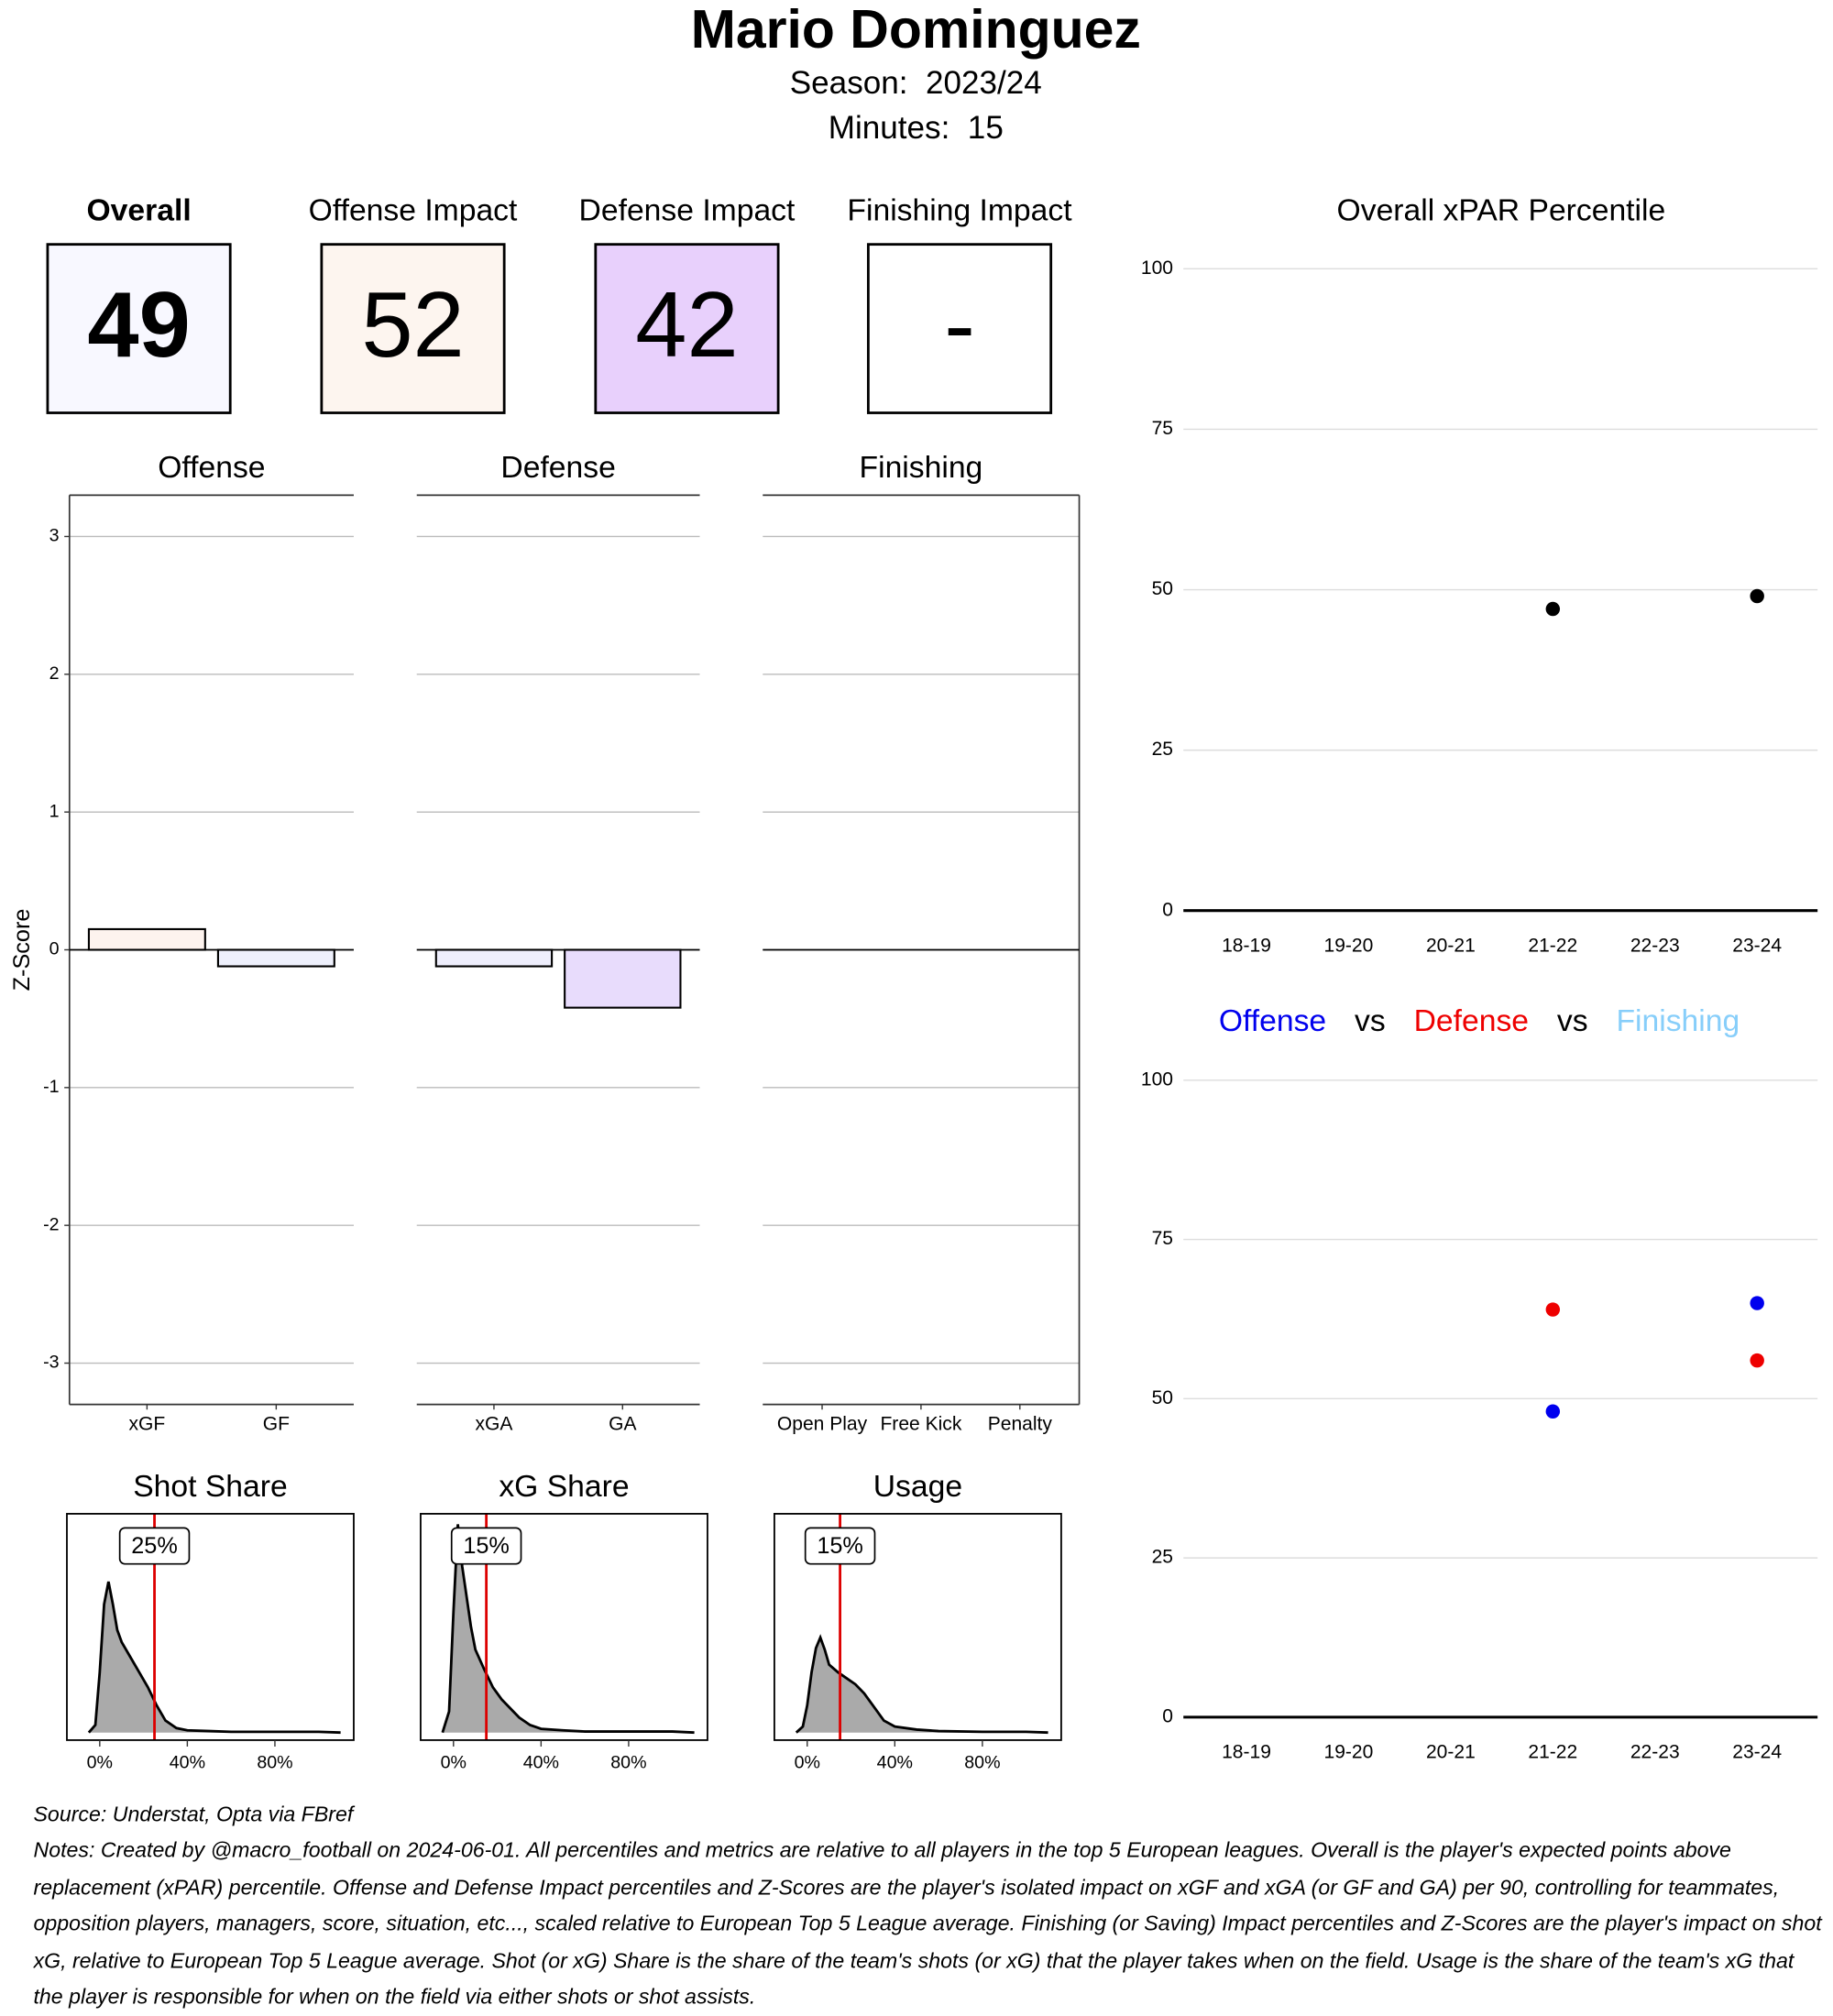 The height and width of the screenshot is (2016, 1833). I want to click on card-value: 49, so click(138, 325).